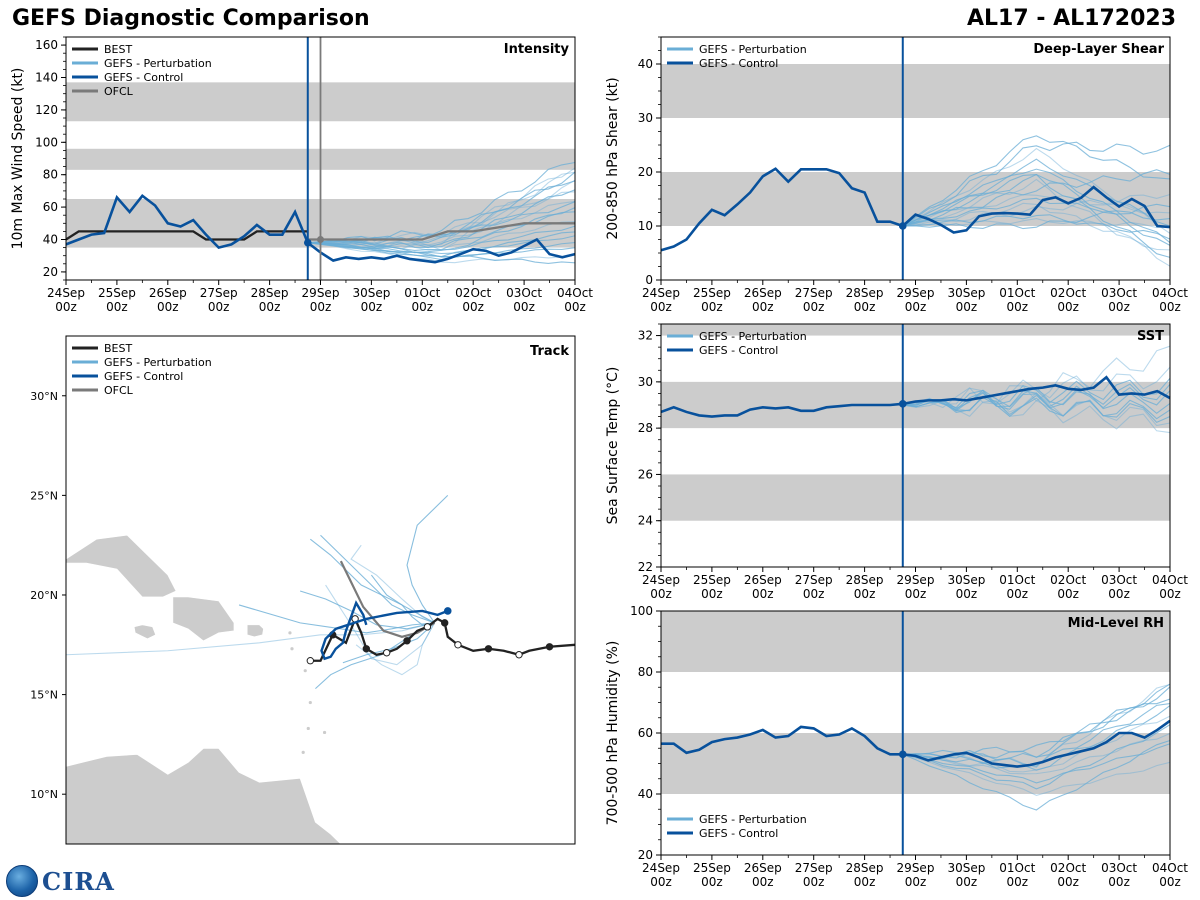 Image resolution: width=1200 pixels, height=900 pixels. I want to click on noaa-globe-icon, so click(22, 881).